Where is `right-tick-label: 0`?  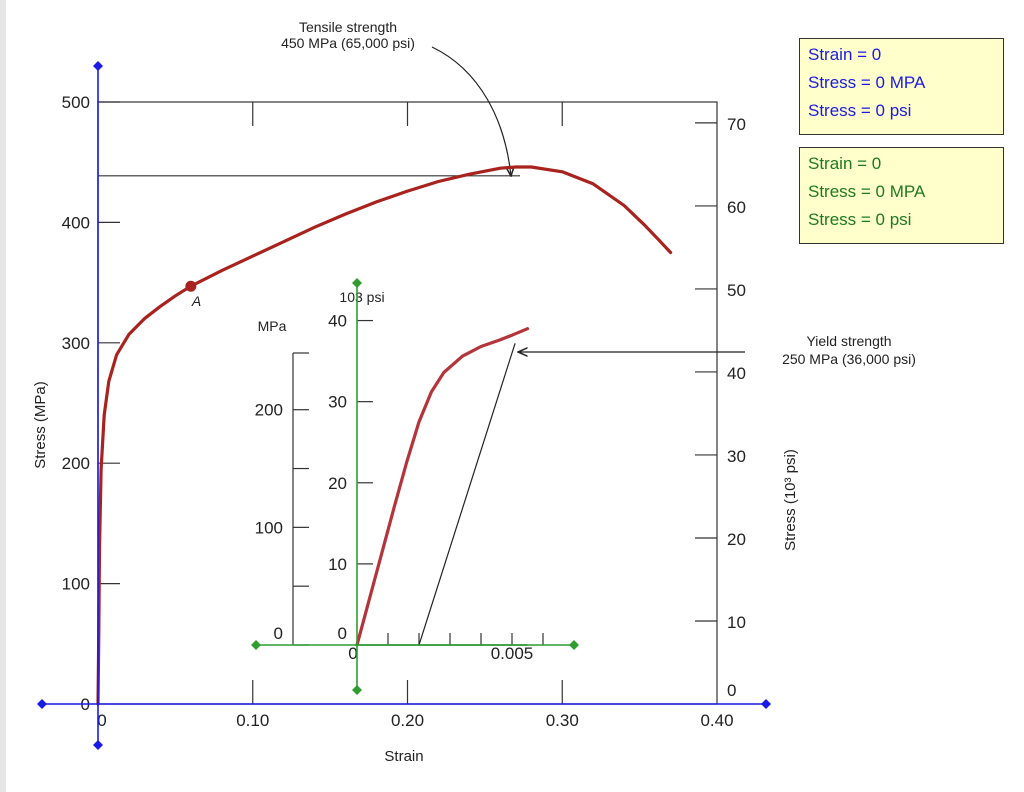 right-tick-label: 0 is located at coordinates (731, 690).